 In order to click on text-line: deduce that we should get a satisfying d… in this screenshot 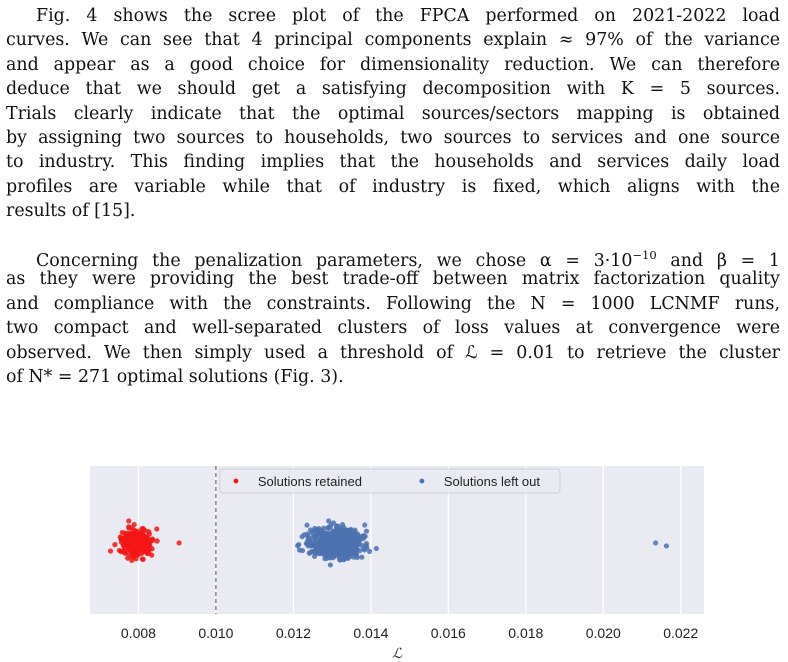, I will do `click(393, 89)`.